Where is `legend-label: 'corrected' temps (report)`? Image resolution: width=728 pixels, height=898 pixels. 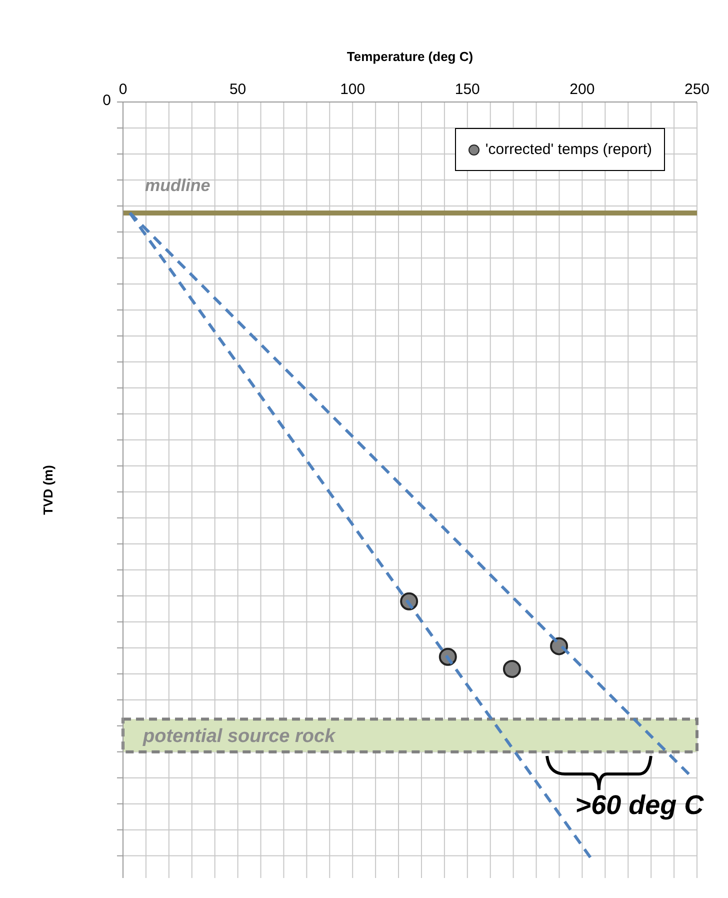 legend-label: 'corrected' temps (report) is located at coordinates (568, 149).